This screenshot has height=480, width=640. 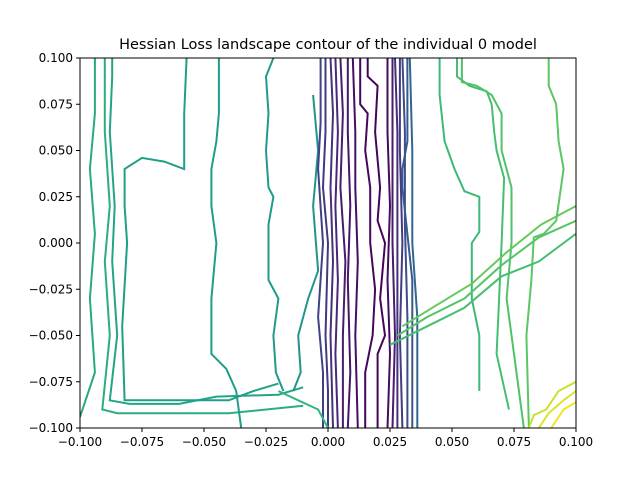 I want to click on x-tick-label: 0.050, so click(x=452, y=442).